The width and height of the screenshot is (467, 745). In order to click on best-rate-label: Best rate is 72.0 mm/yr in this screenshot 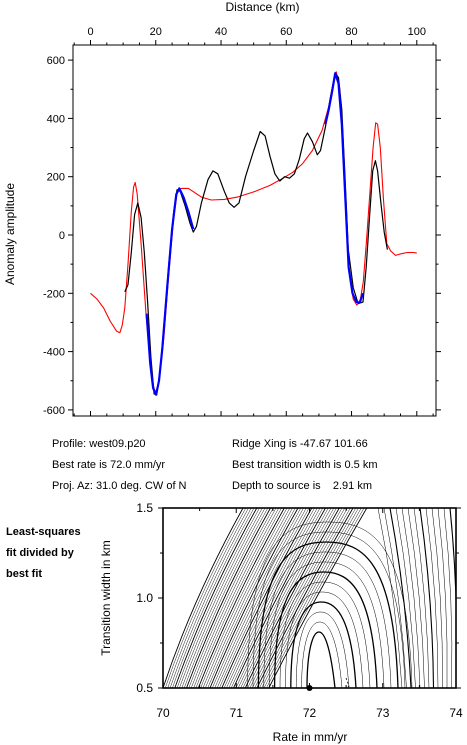, I will do `click(109, 465)`.